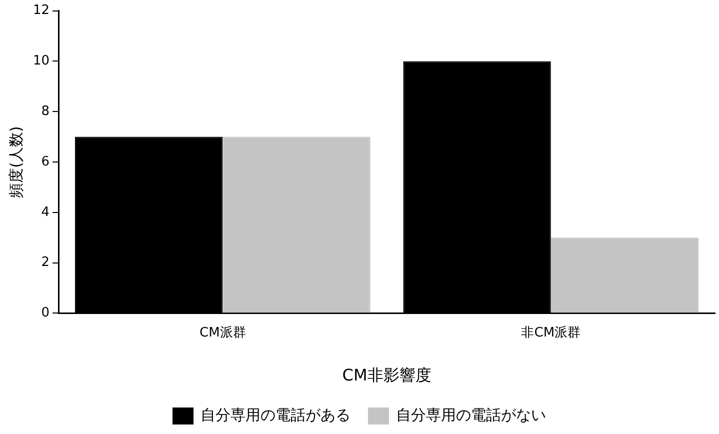  What do you see at coordinates (45, 212) in the screenshot?
I see `y-tick-label: 4` at bounding box center [45, 212].